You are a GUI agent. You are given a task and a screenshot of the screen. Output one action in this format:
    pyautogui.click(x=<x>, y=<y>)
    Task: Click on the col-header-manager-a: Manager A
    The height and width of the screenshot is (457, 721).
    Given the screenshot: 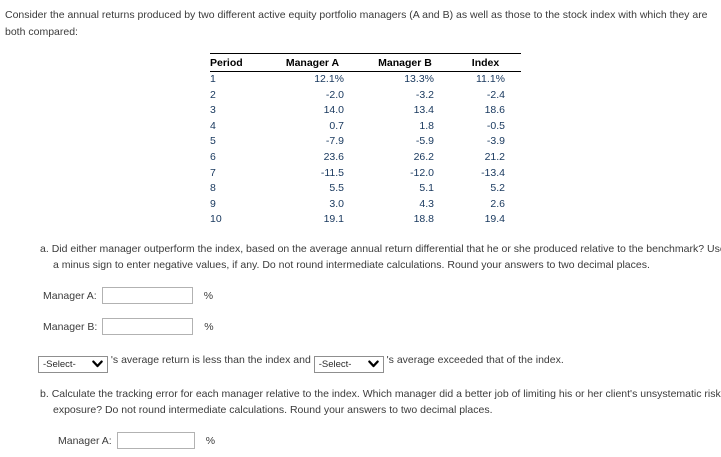 What is the action you would take?
    pyautogui.click(x=312, y=62)
    